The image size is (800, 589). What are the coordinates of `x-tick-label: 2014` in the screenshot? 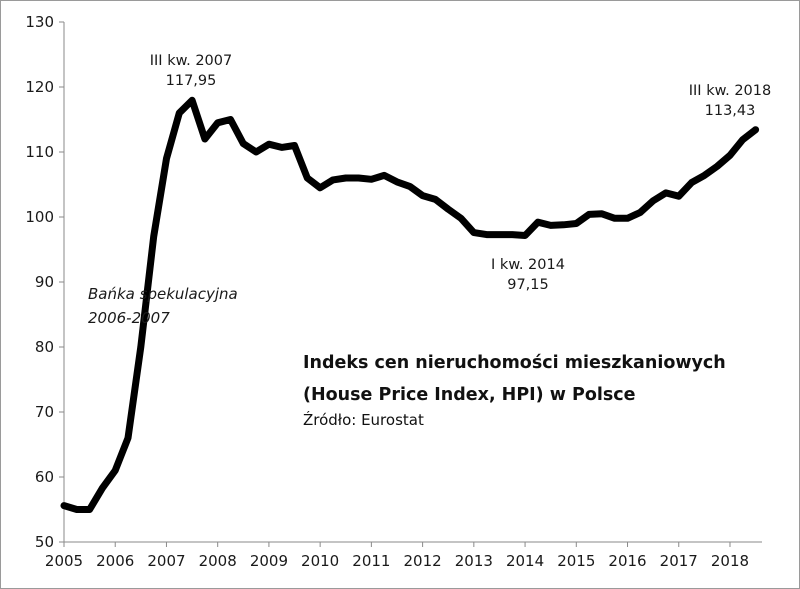 It's located at (525, 561).